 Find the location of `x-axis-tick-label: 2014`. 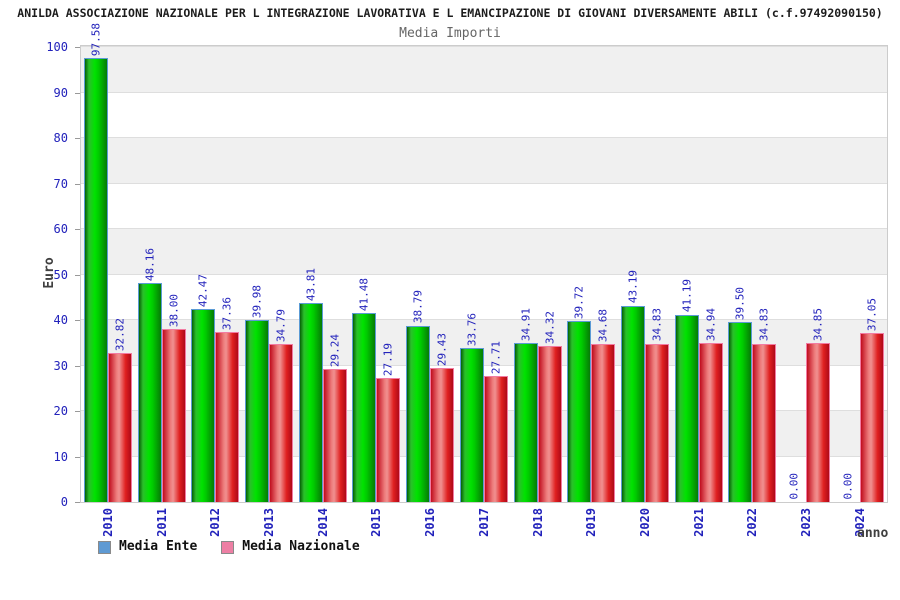

x-axis-tick-label: 2014 is located at coordinates (322, 522).